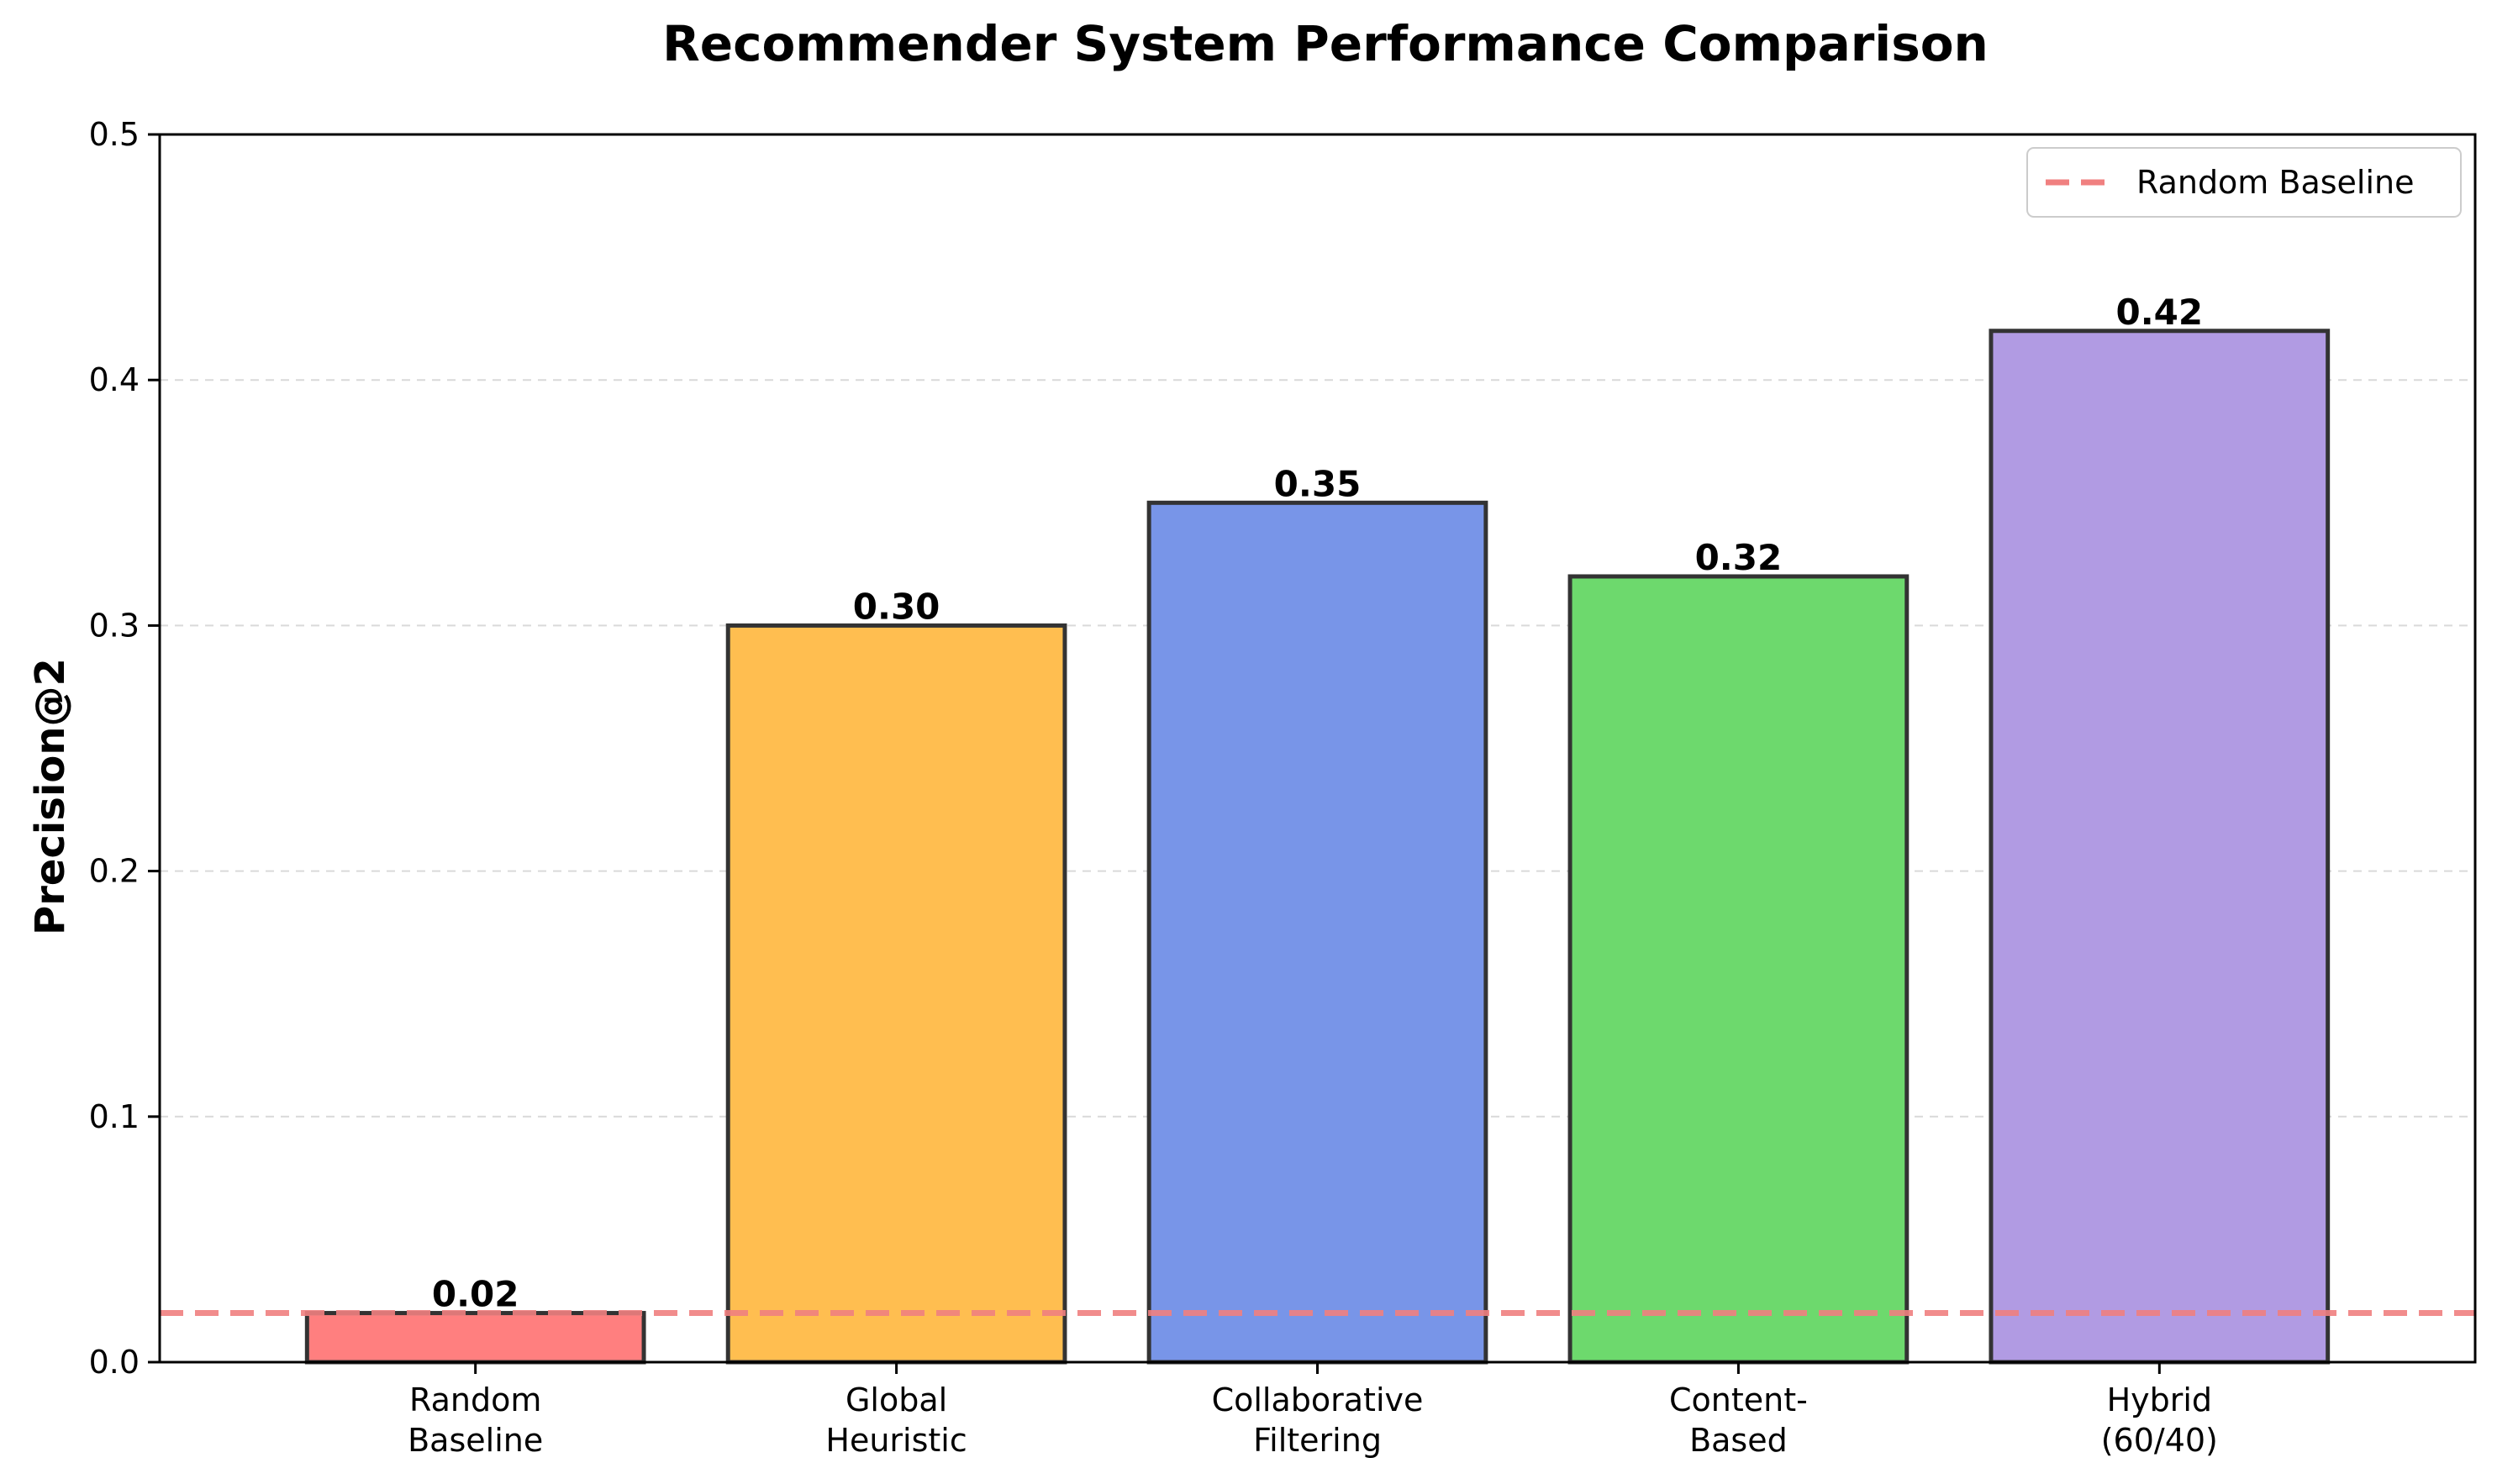 Image resolution: width=2497 pixels, height=1484 pixels. I want to click on legend-label: Random Baseline, so click(2276, 183).